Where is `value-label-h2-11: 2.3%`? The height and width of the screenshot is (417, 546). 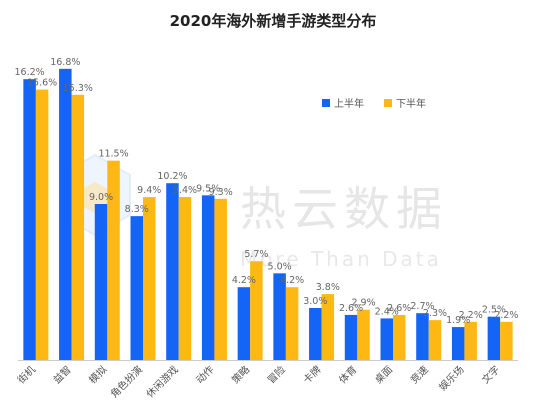
value-label-h2-11: 2.3% is located at coordinates (435, 313).